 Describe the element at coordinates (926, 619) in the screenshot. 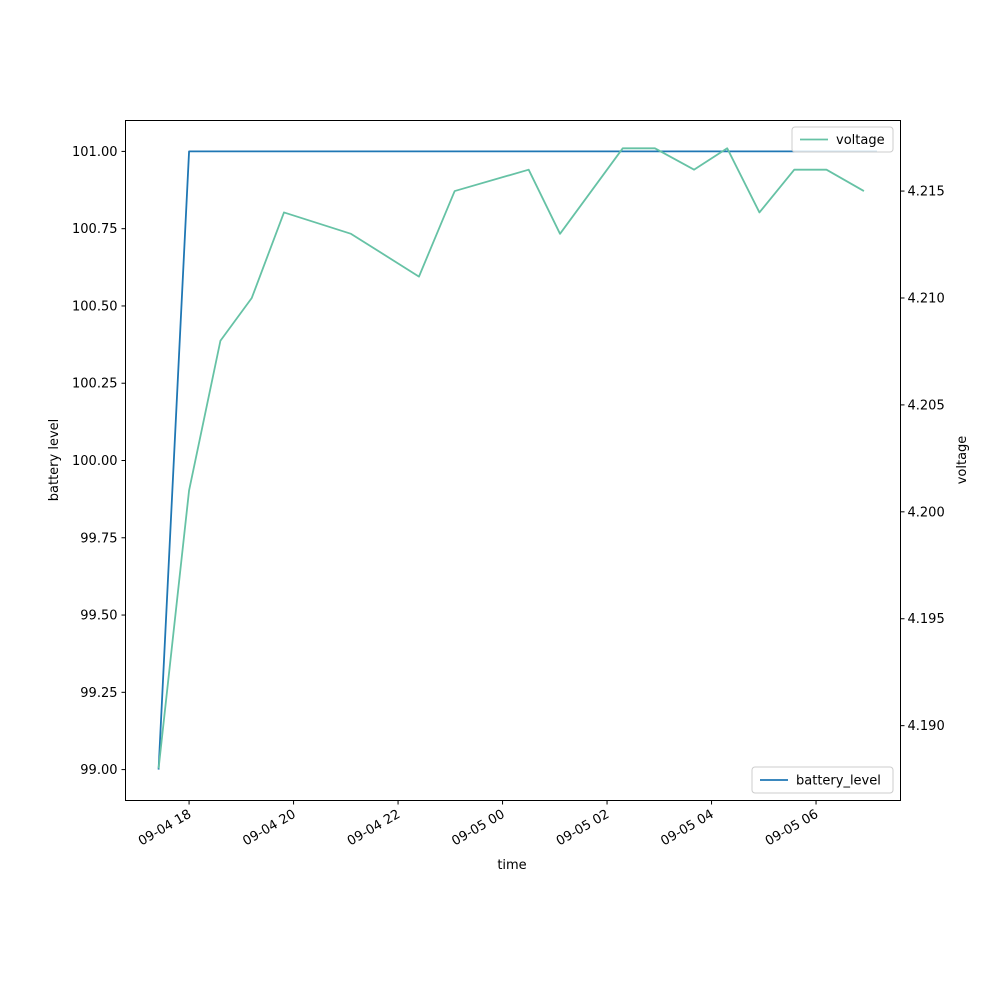

I see `y-right-tick-label: 4.195` at that location.